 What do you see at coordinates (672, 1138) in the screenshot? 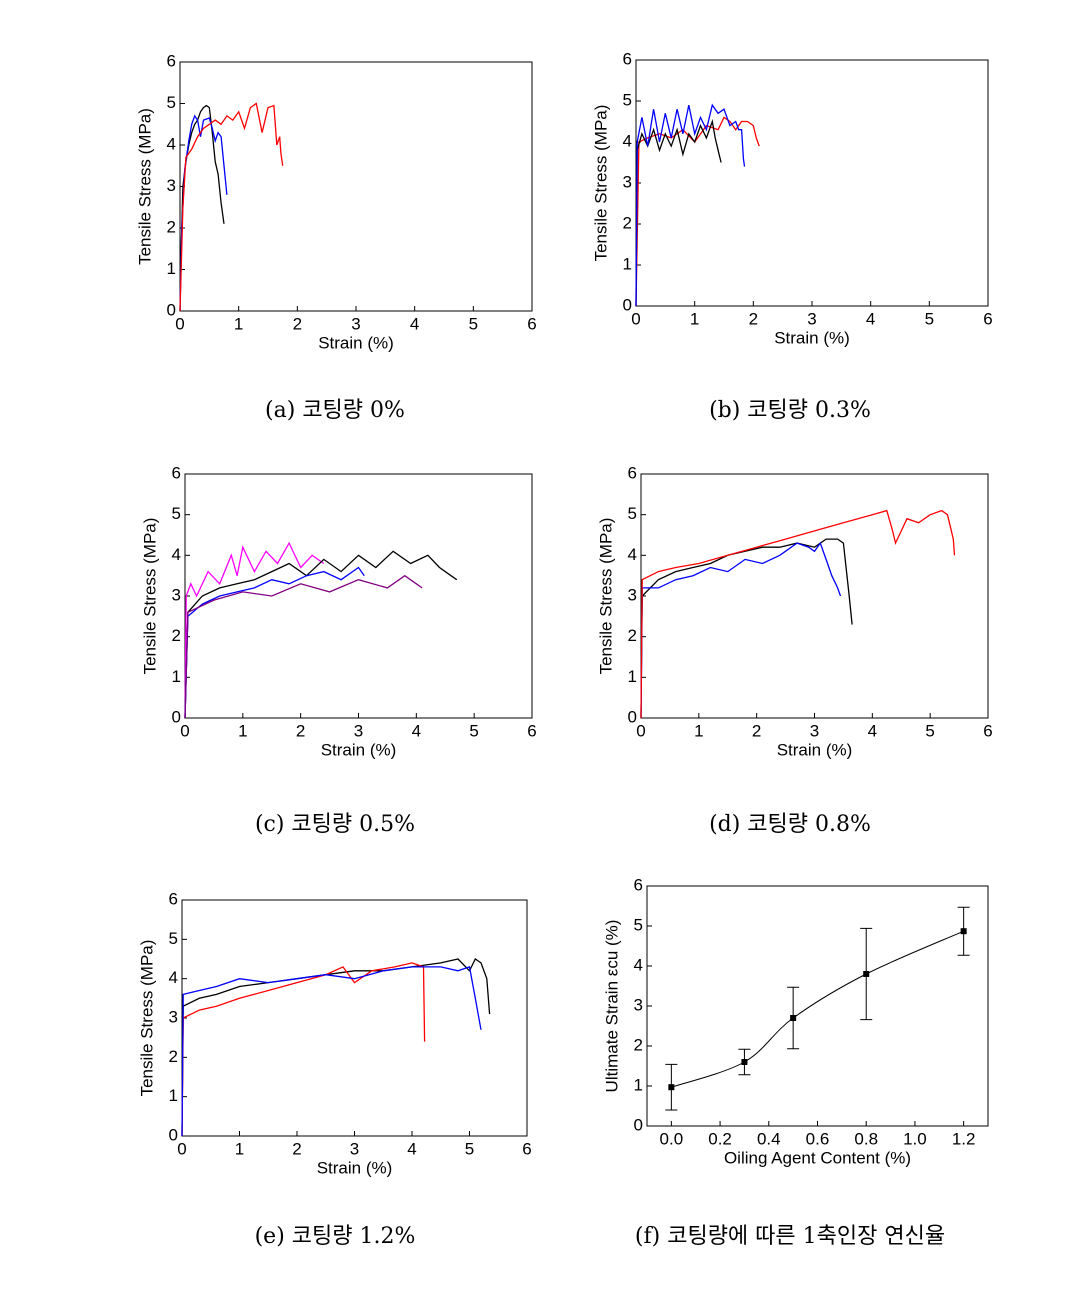
I see `x-tick-label: 0.0` at bounding box center [672, 1138].